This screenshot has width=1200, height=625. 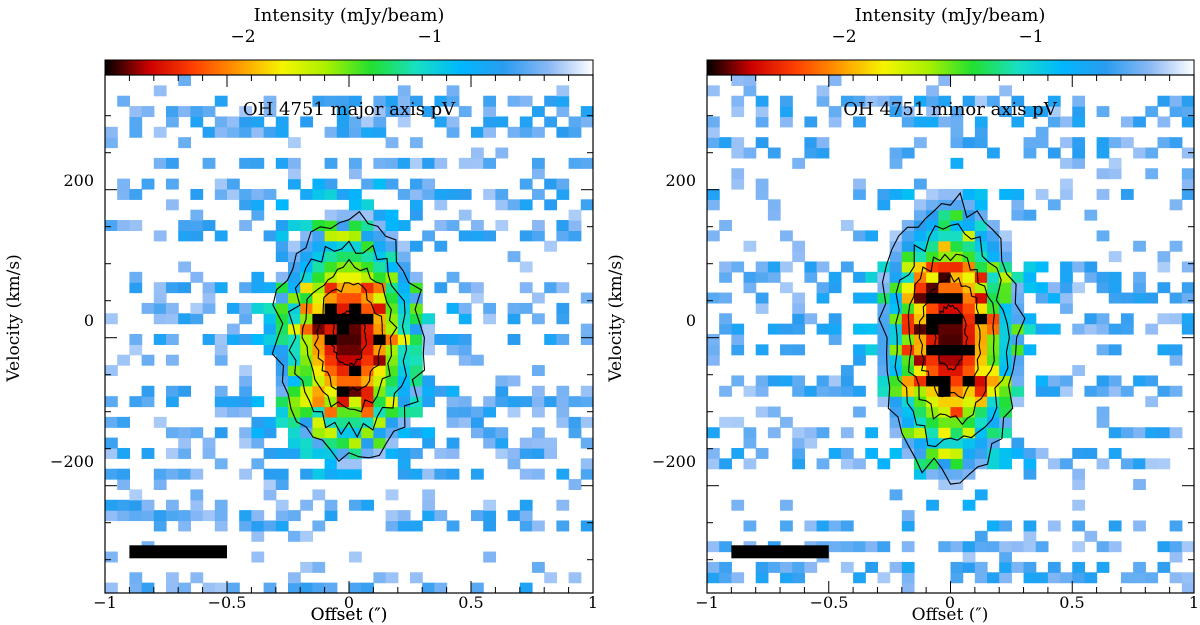 What do you see at coordinates (349, 67) in the screenshot?
I see `colorbar-gradient` at bounding box center [349, 67].